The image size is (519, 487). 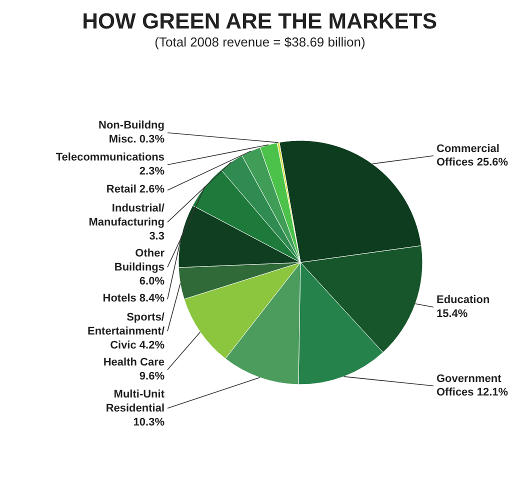 I want to click on slice-label: Education, so click(x=463, y=300).